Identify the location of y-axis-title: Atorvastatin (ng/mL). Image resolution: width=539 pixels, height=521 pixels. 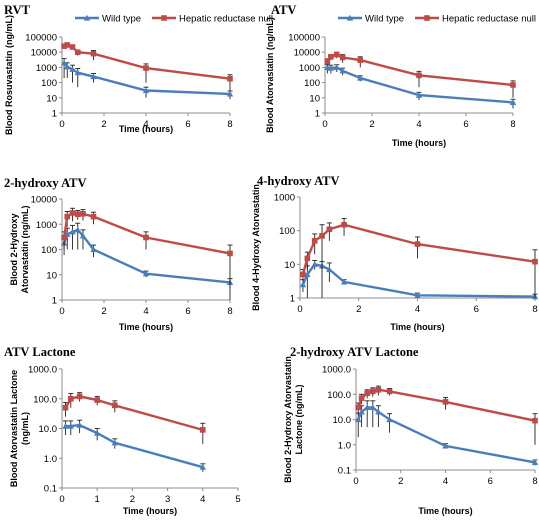
(25, 249).